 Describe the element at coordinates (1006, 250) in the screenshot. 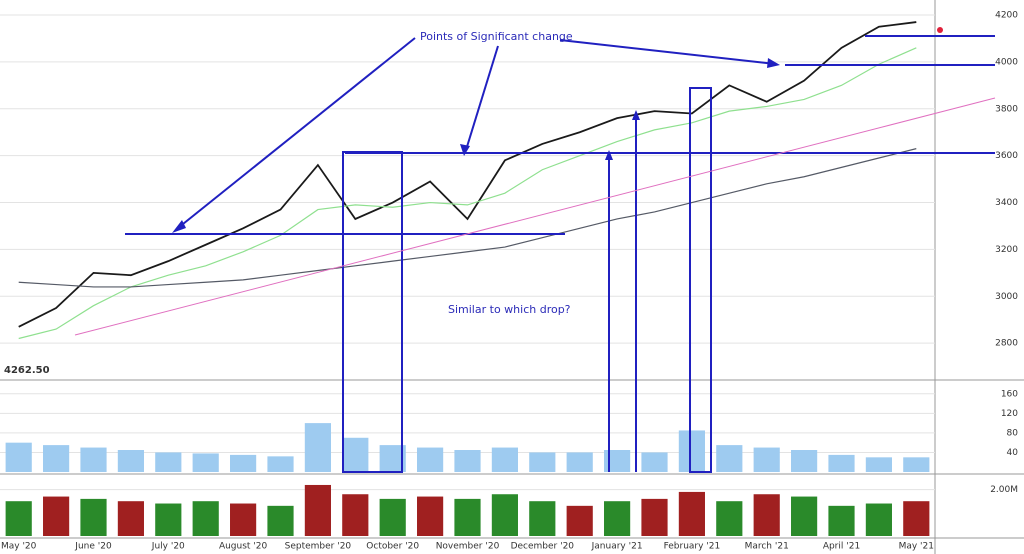

I see `y-tick-label: 3200` at that location.